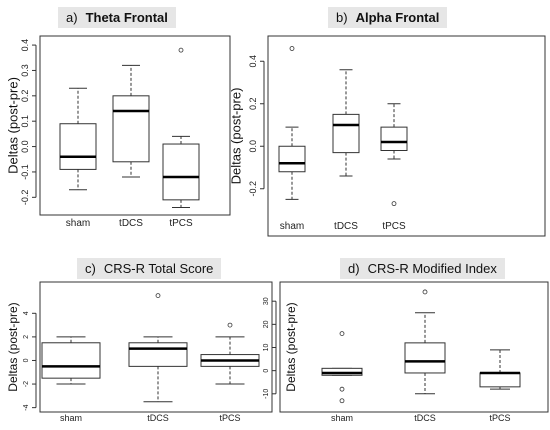  Describe the element at coordinates (26, 407) in the screenshot. I see `y-tick-label: -4` at that location.